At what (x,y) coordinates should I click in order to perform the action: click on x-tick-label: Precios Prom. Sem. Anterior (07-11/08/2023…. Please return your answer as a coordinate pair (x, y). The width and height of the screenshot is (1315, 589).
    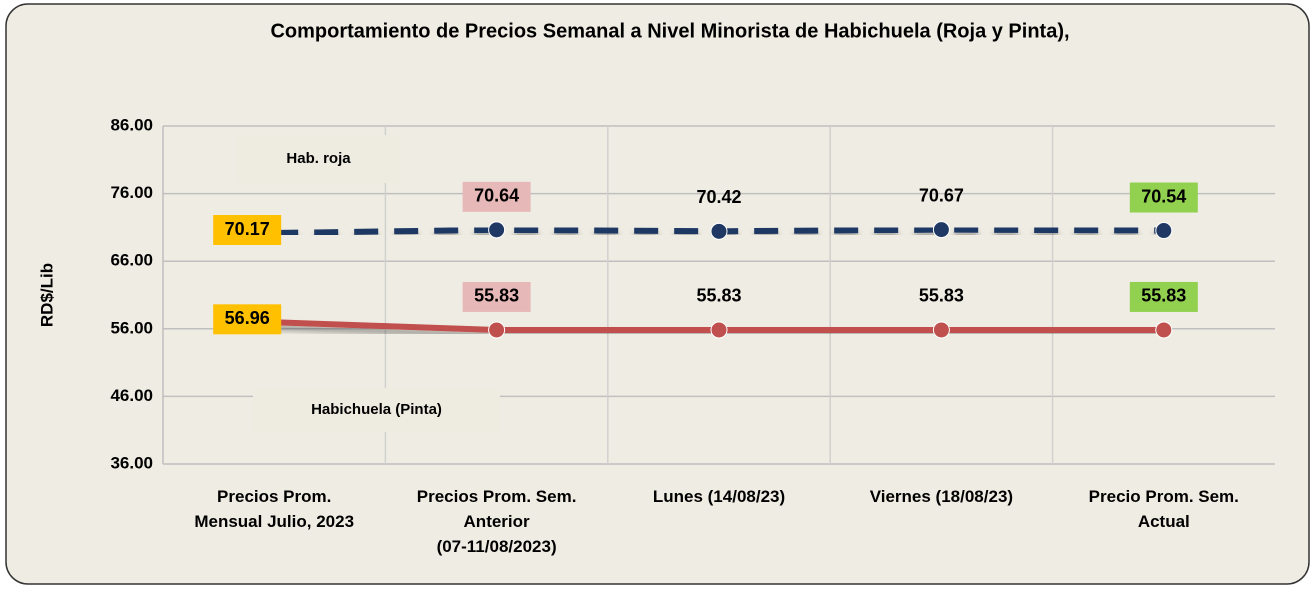
    Looking at the image, I should click on (497, 521).